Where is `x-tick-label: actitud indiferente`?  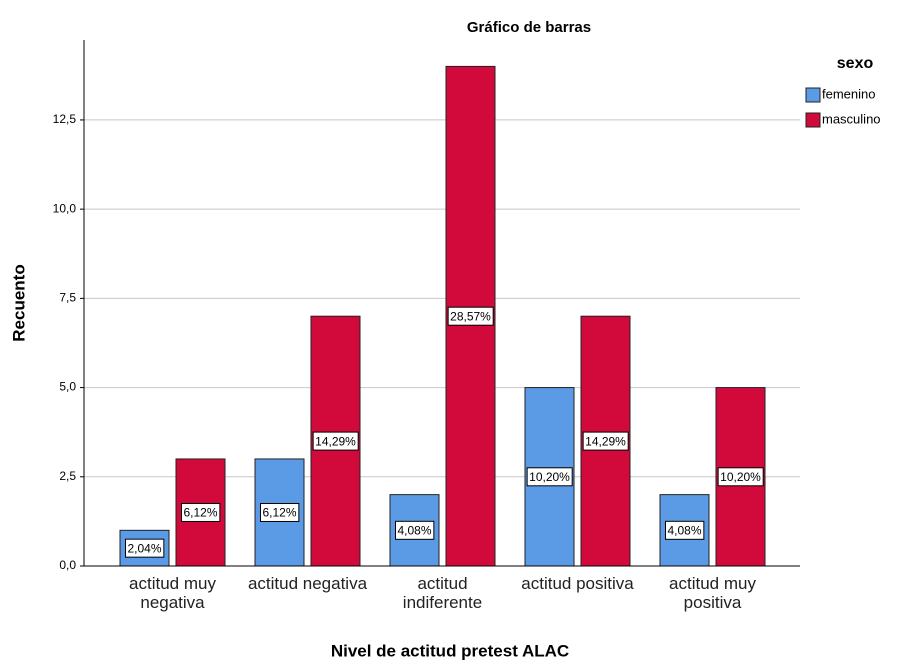 x-tick-label: actitud indiferente is located at coordinates (442, 593).